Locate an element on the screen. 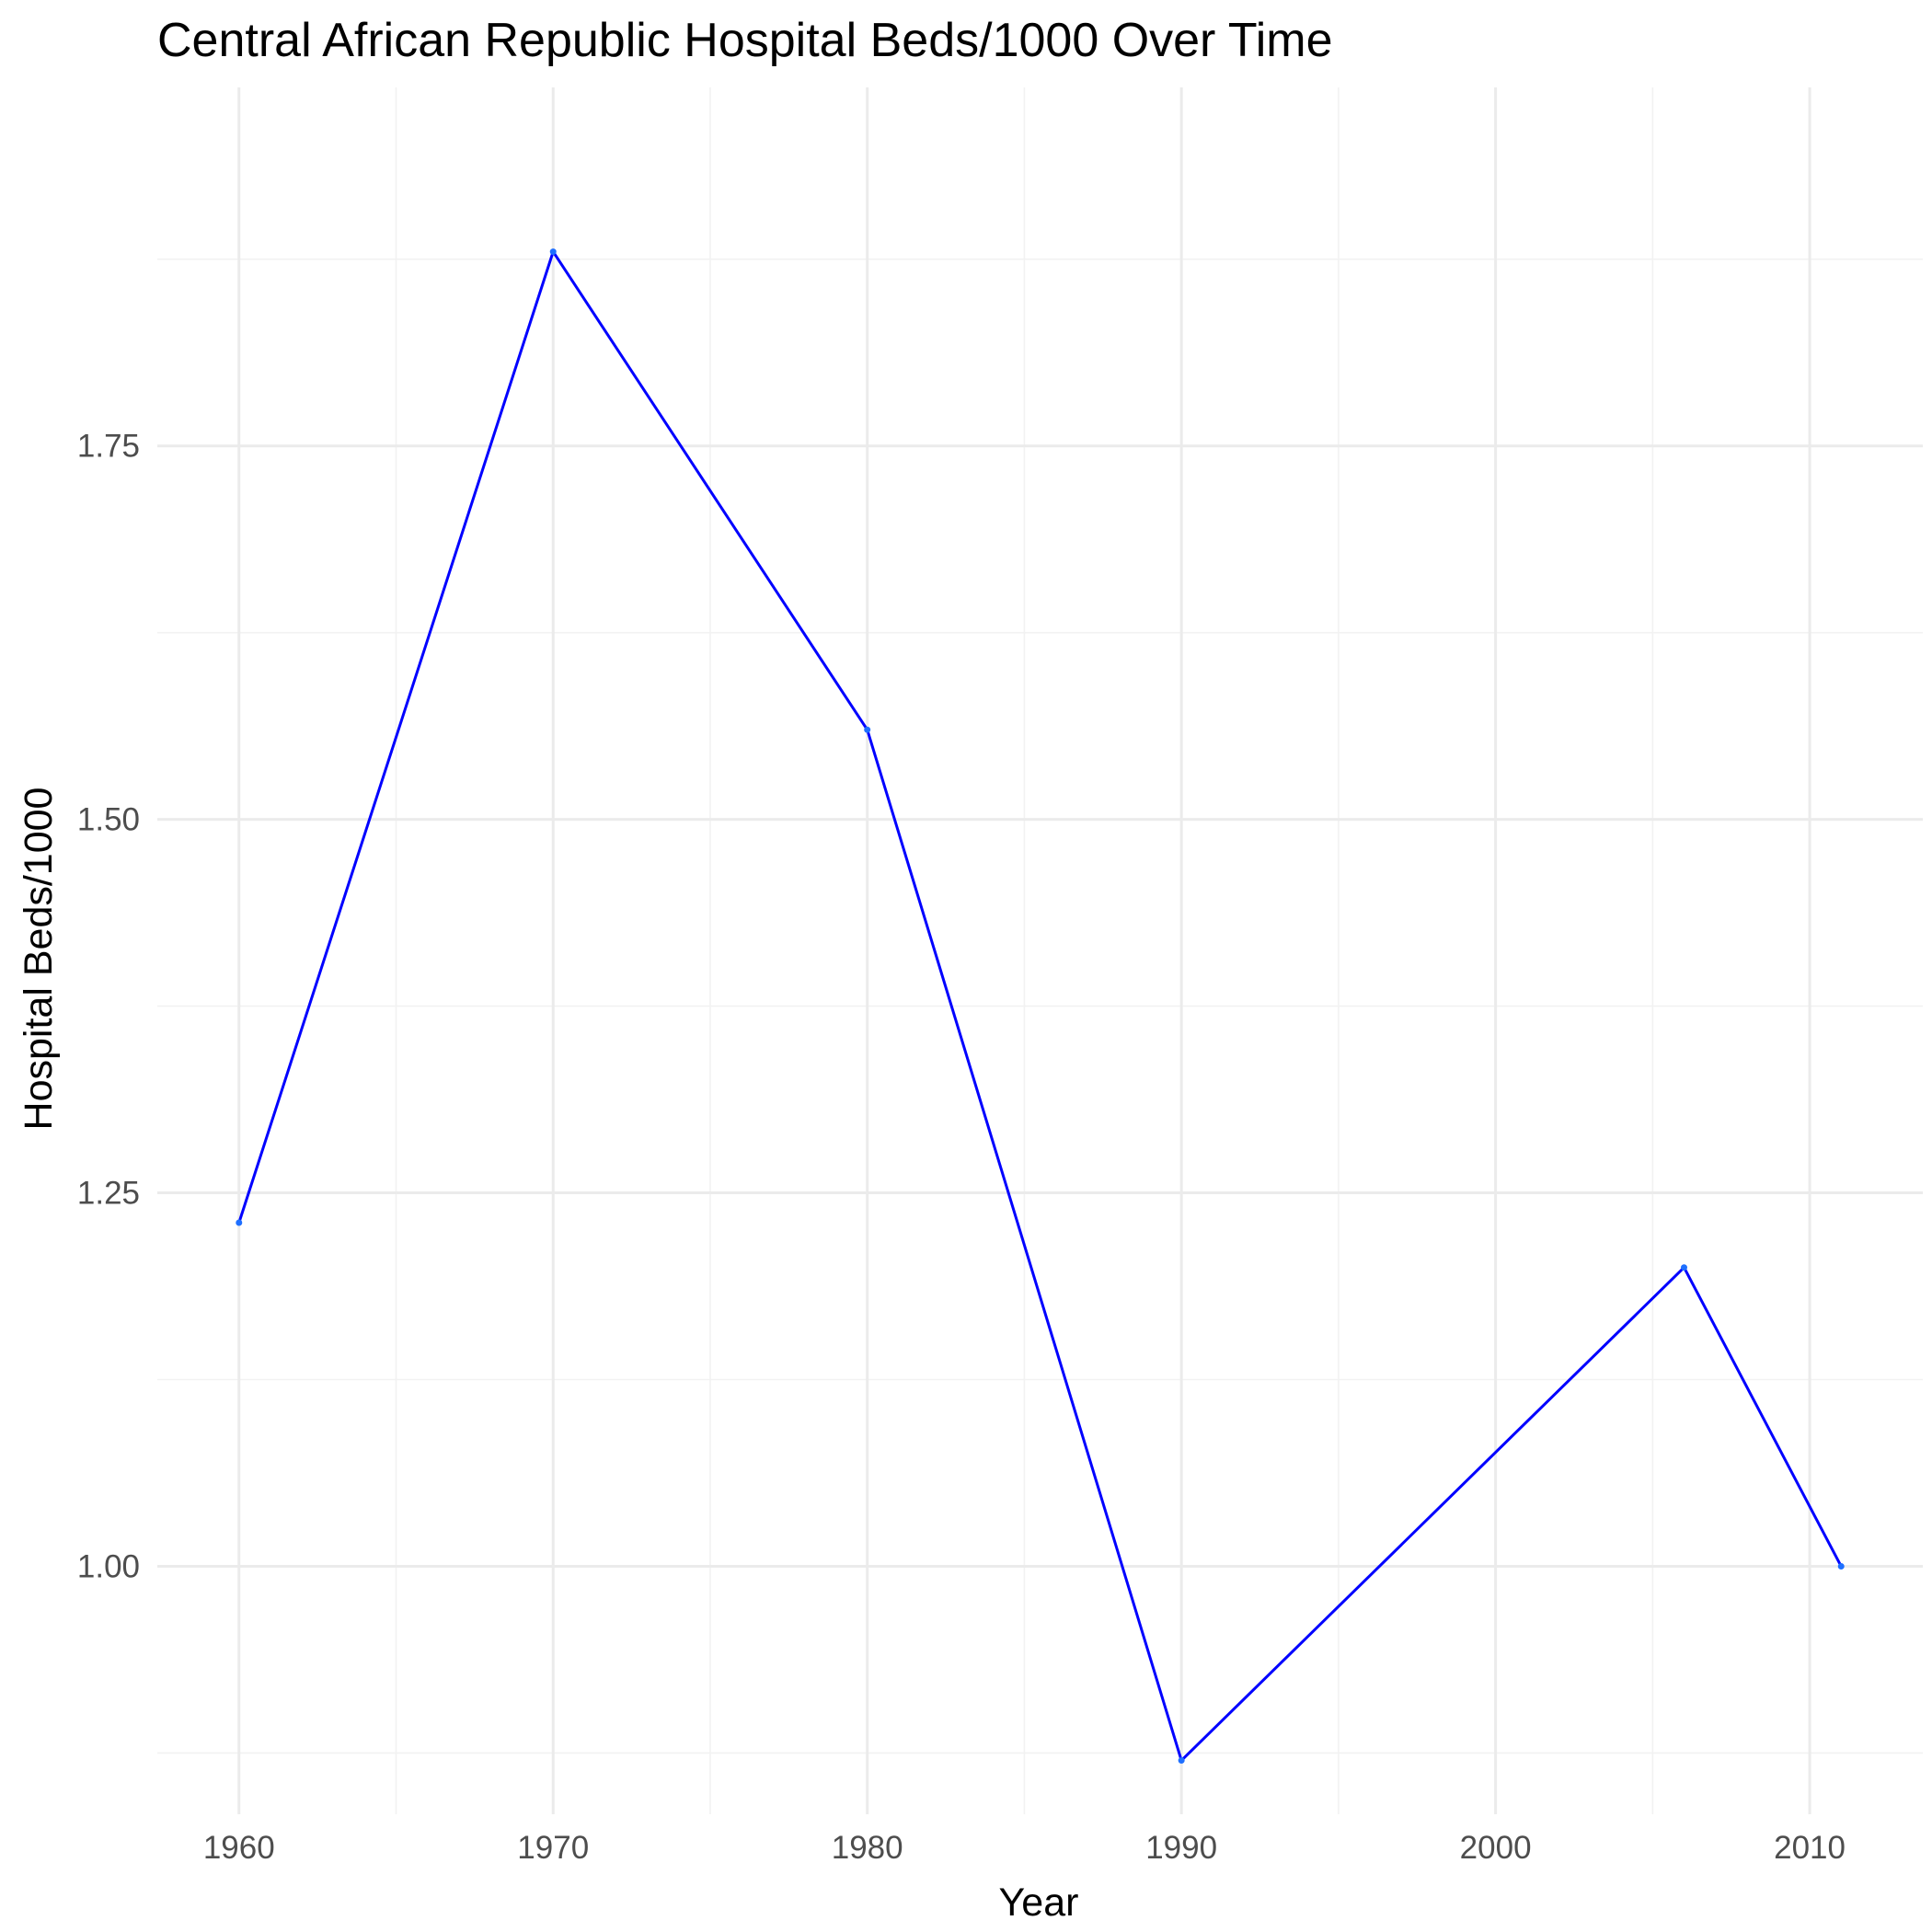 This screenshot has width=1932, height=1932. x-tick-label: 2000 is located at coordinates (1496, 1848).